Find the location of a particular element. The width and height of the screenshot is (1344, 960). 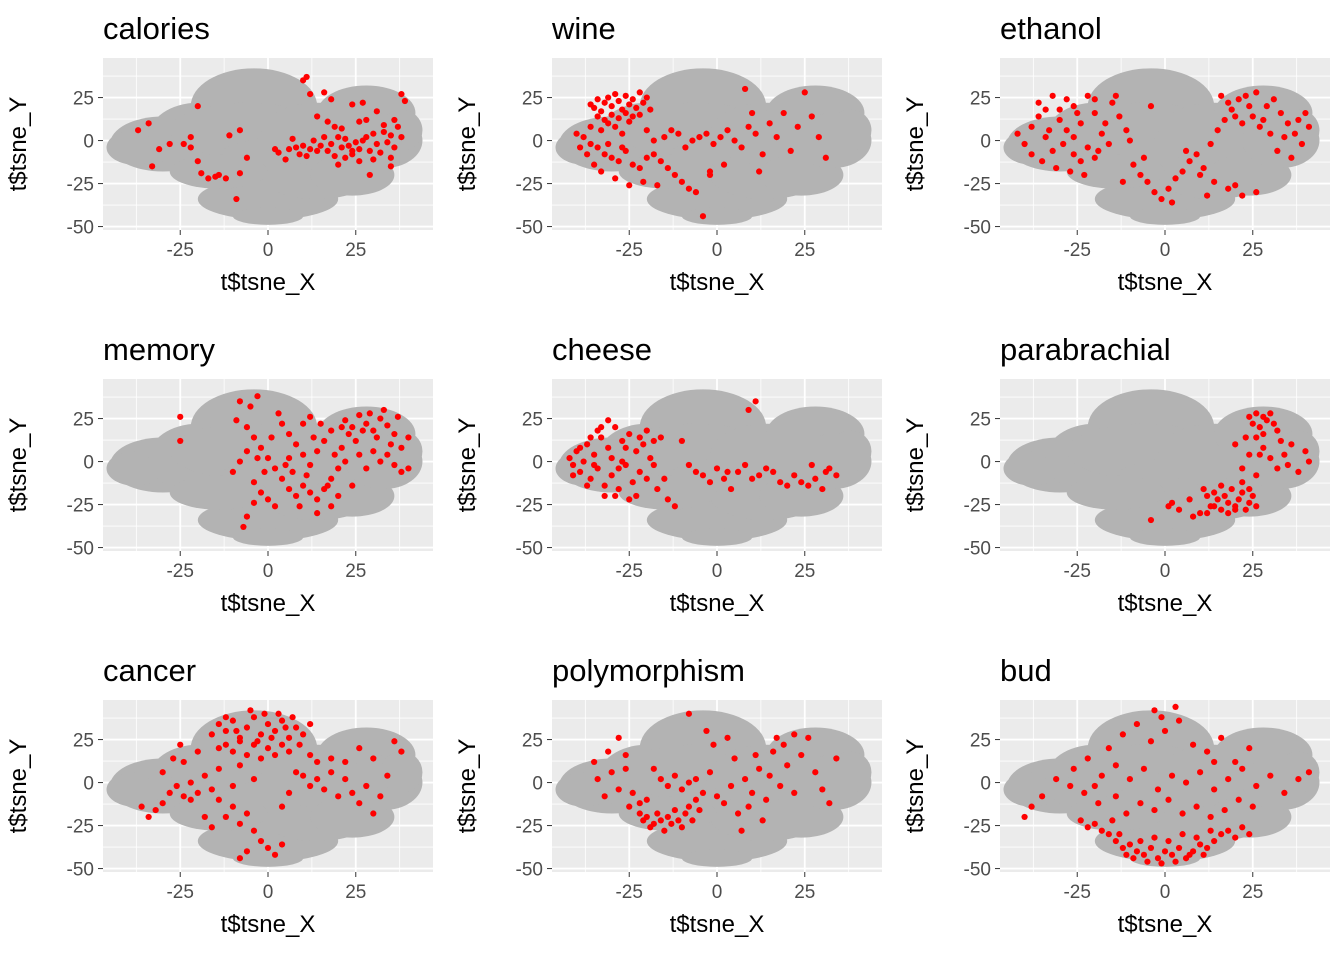

y-tick-label: 0 is located at coordinates (985, 784).